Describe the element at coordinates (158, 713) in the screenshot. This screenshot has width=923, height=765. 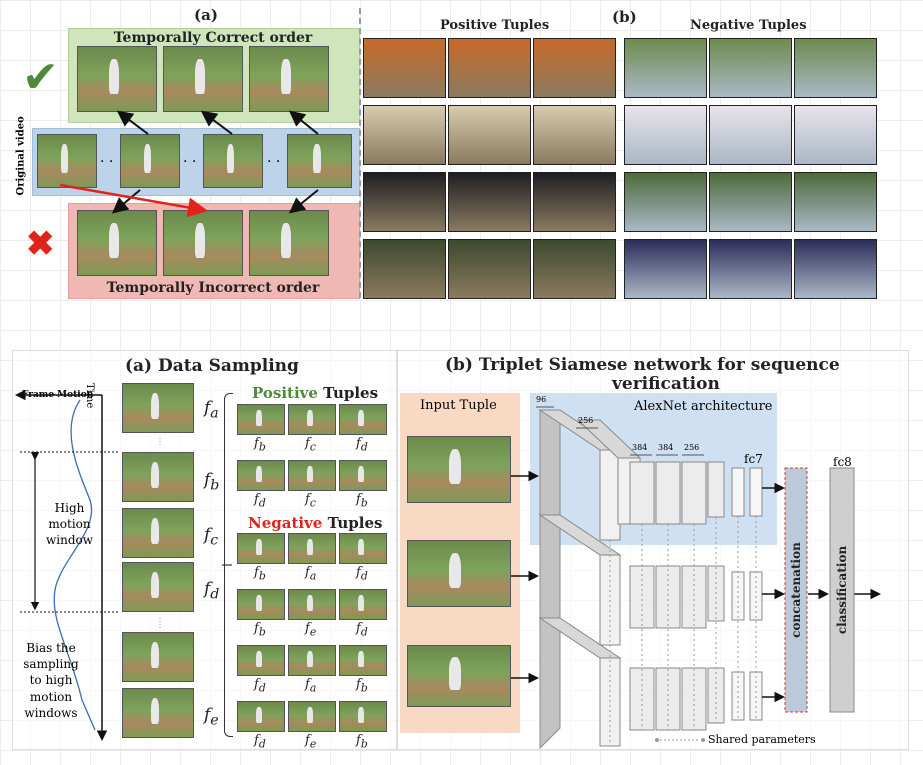
I see `sample-frame-e` at that location.